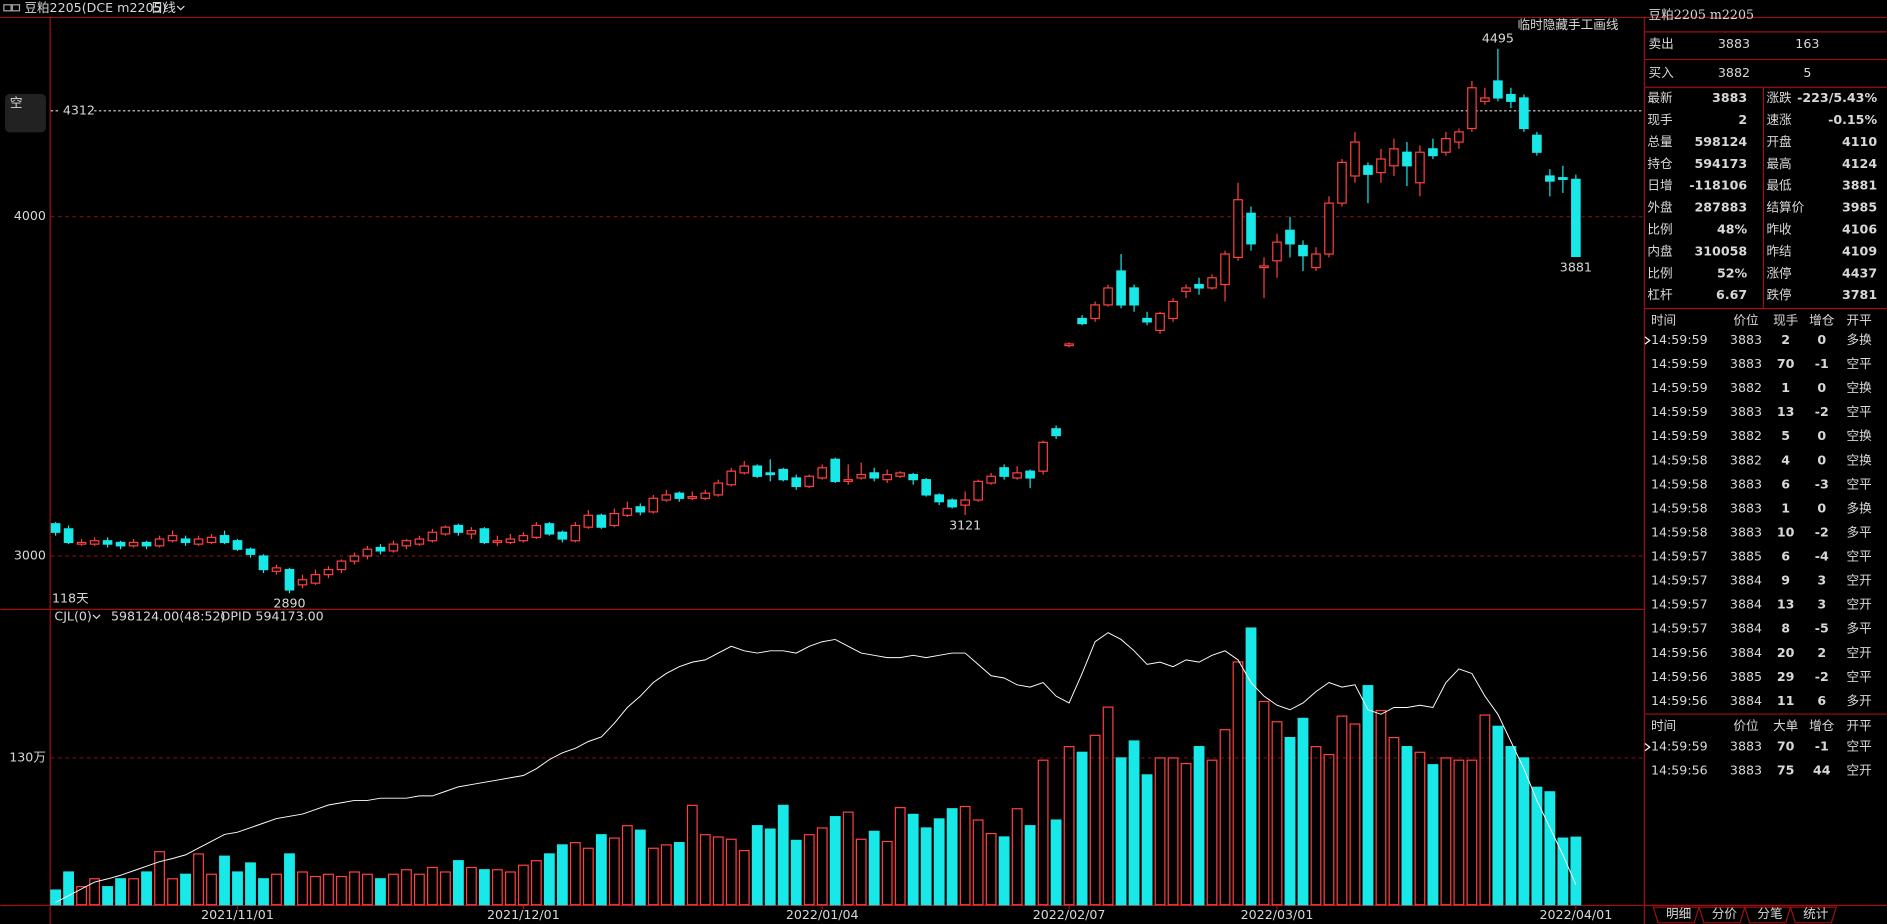 The width and height of the screenshot is (1887, 924). Describe the element at coordinates (1859, 507) in the screenshot. I see `table-cell: 多换` at that location.